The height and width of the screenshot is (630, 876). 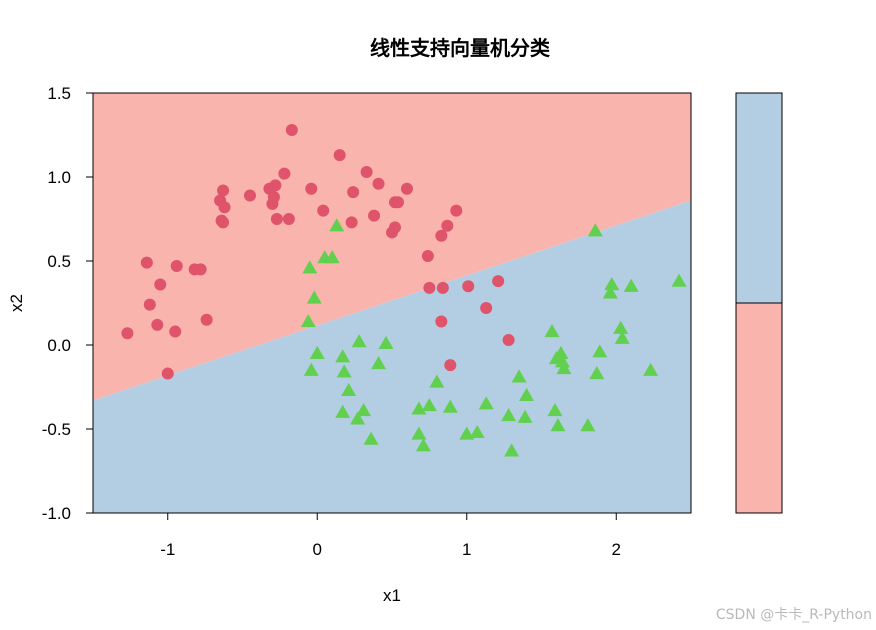 What do you see at coordinates (59, 93) in the screenshot?
I see `y-tick-label: 1.5` at bounding box center [59, 93].